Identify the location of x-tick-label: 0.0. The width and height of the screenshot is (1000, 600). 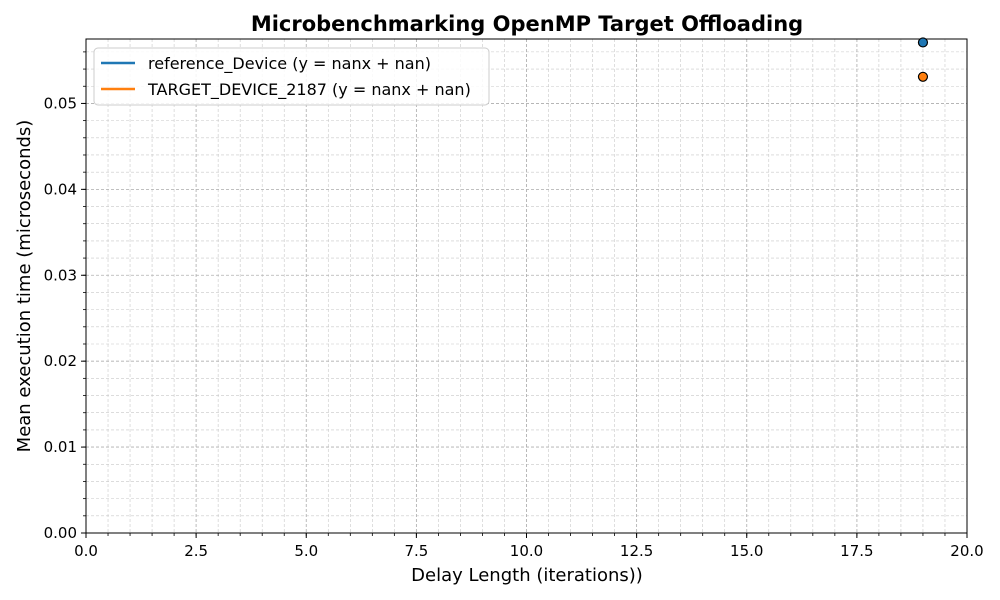
(86, 551).